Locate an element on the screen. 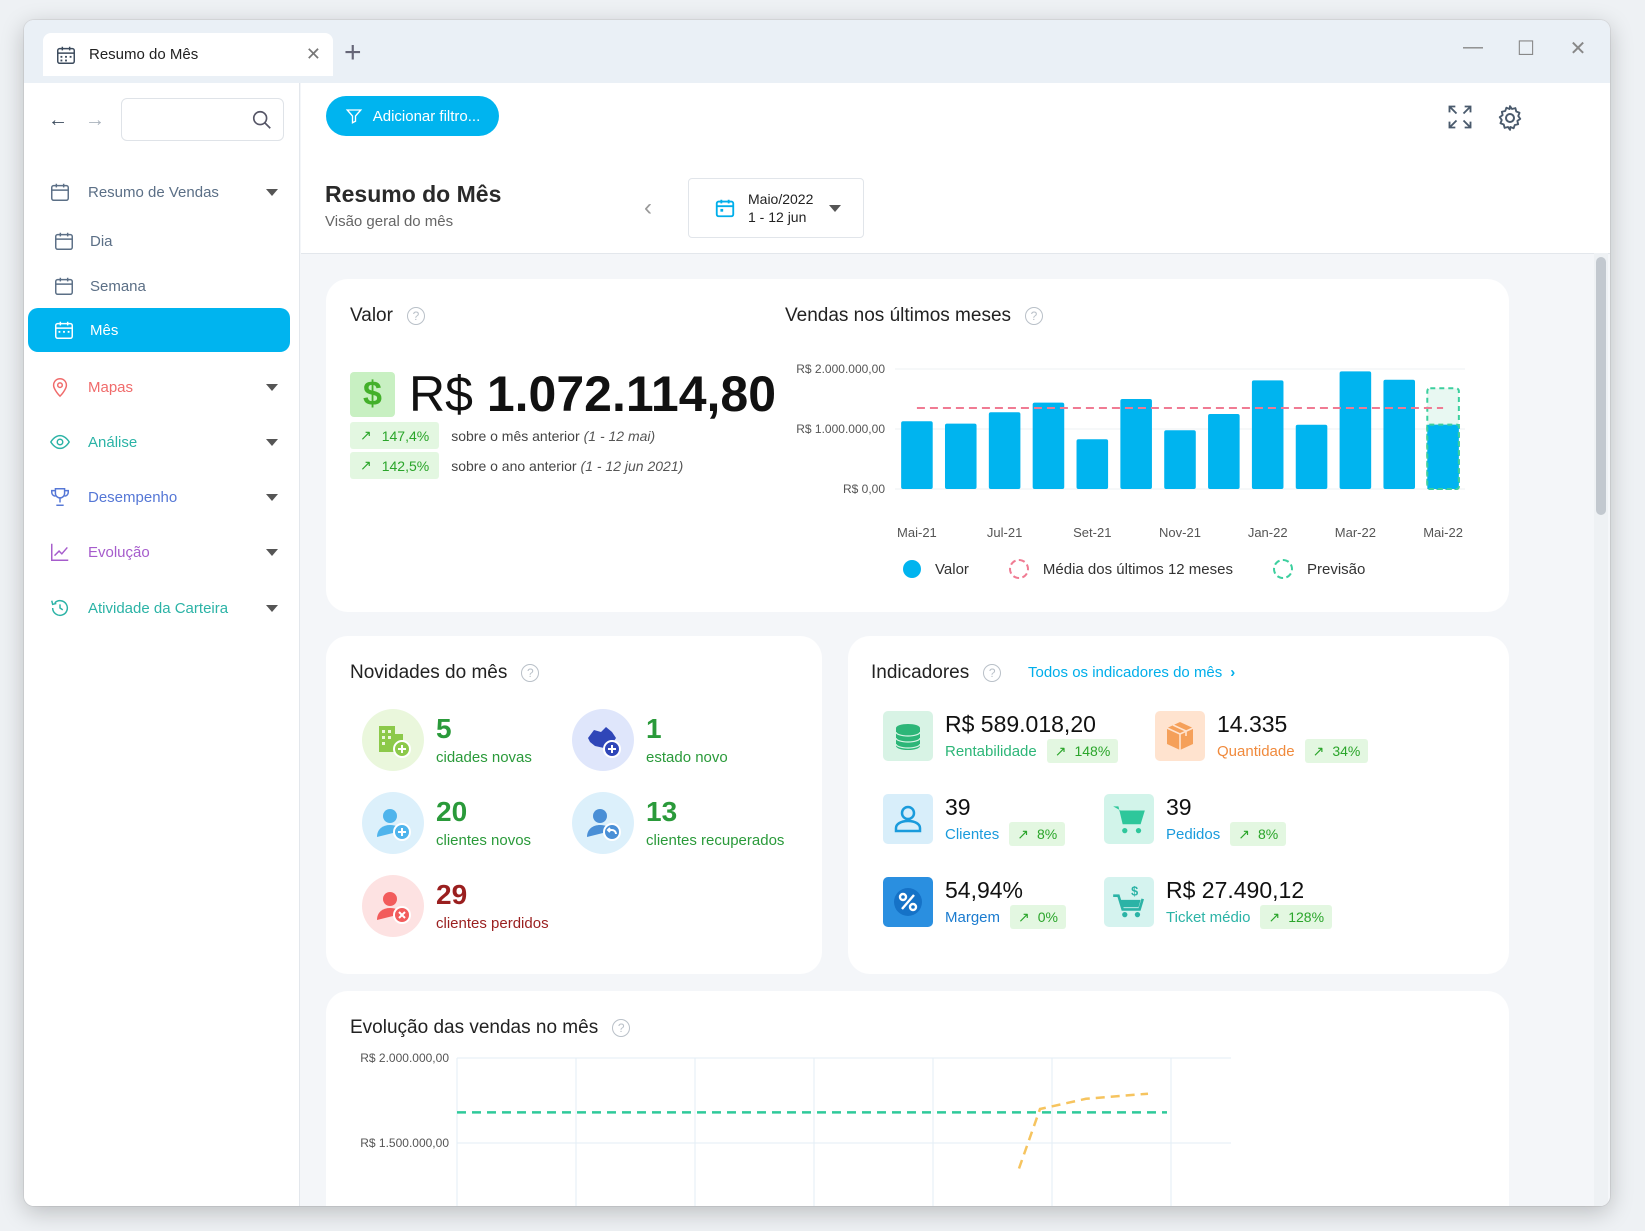  close-window-button: ✕ is located at coordinates (1578, 49).